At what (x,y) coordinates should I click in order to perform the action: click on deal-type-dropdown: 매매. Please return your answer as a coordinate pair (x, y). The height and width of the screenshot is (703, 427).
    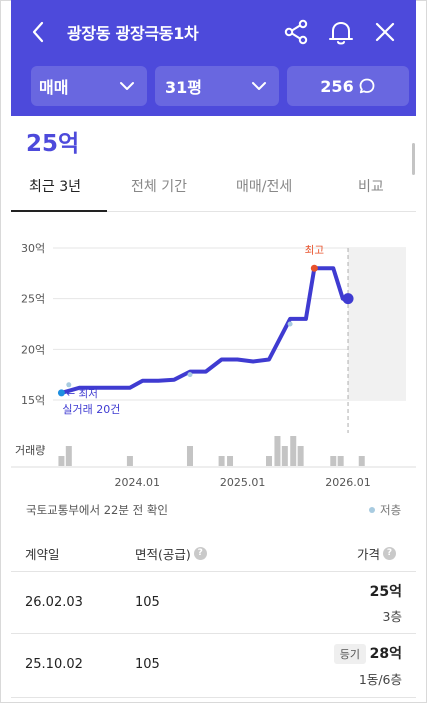
    Looking at the image, I should click on (89, 86).